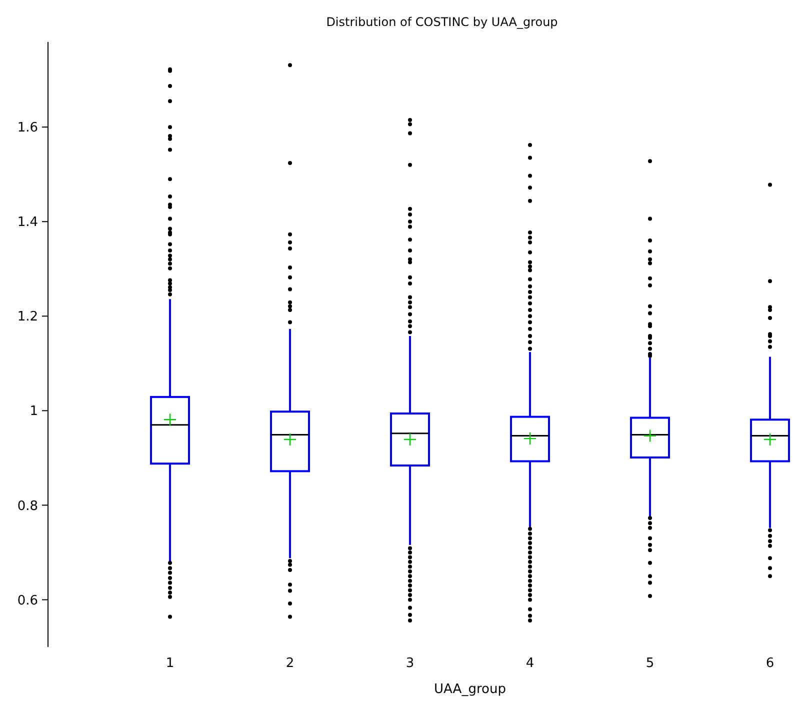 This screenshot has height=706, width=804. Describe the element at coordinates (170, 663) in the screenshot. I see `x-tick-label: 1` at that location.